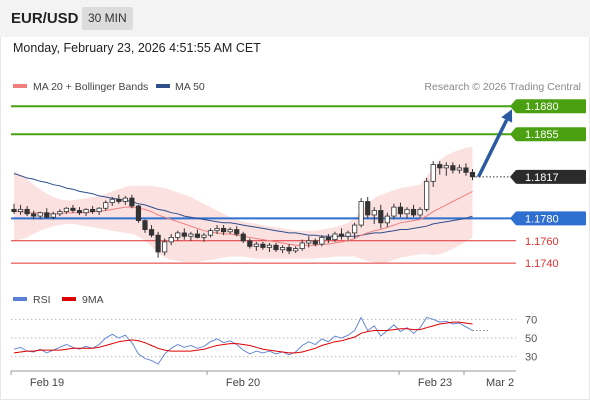 The image size is (590, 400). What do you see at coordinates (507, 116) in the screenshot?
I see `arrow-head` at bounding box center [507, 116].